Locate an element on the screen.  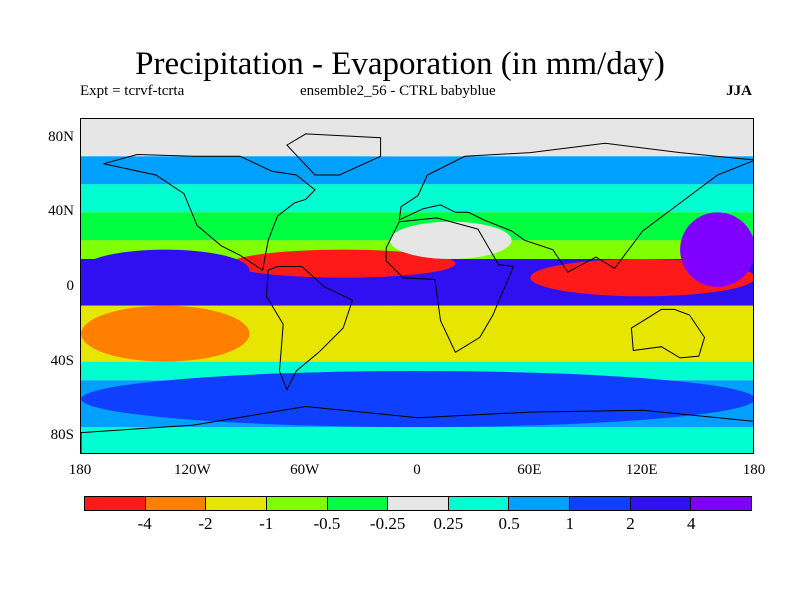
coastline-africa is located at coordinates (450, 285).